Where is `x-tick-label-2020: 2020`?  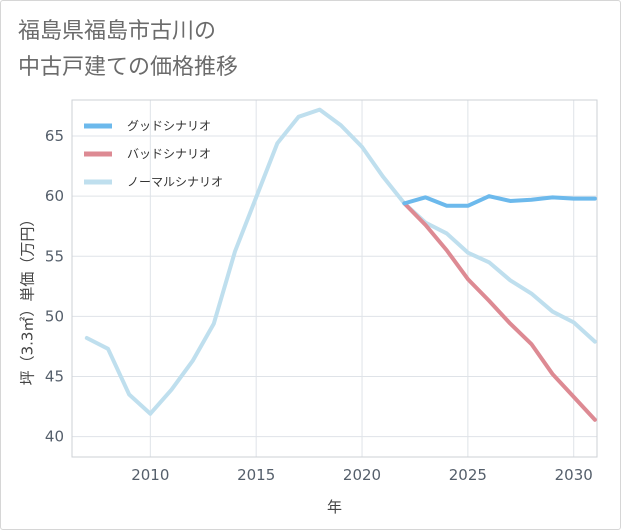 x-tick-label-2020: 2020 is located at coordinates (362, 475).